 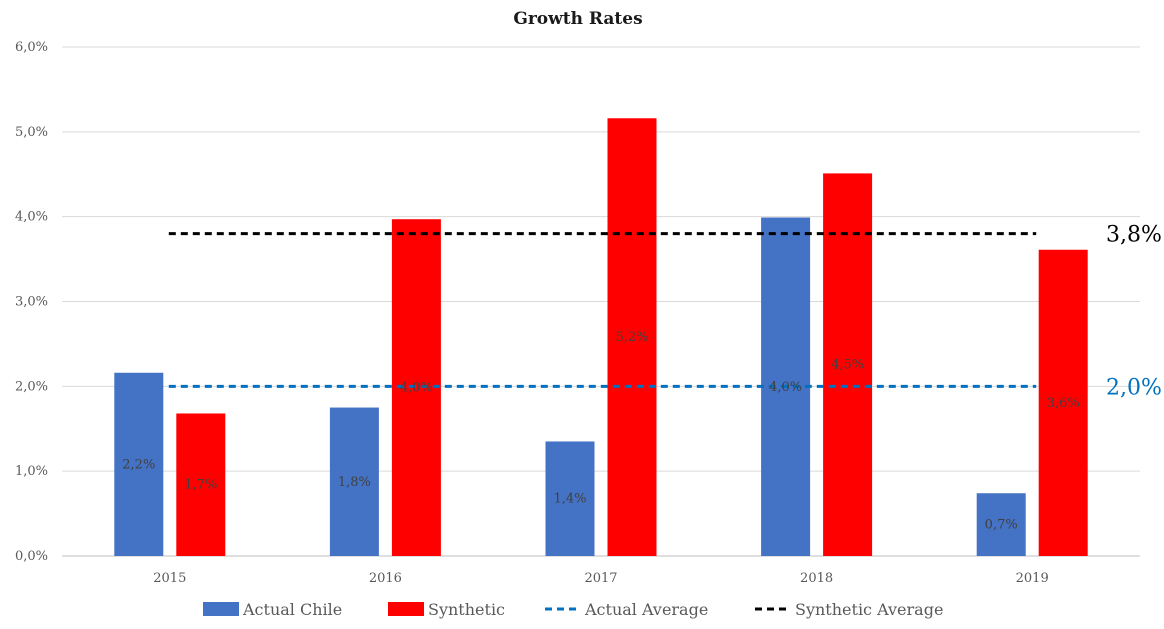 What do you see at coordinates (646, 609) in the screenshot?
I see `legend-label: Actual Average` at bounding box center [646, 609].